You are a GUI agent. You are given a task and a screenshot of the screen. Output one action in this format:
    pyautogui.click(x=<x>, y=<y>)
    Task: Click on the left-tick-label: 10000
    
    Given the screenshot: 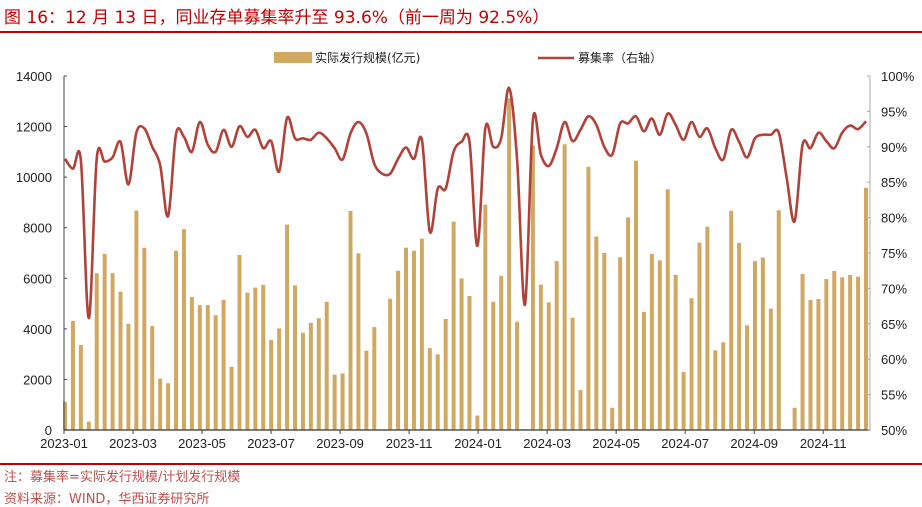 What is the action you would take?
    pyautogui.click(x=34, y=177)
    